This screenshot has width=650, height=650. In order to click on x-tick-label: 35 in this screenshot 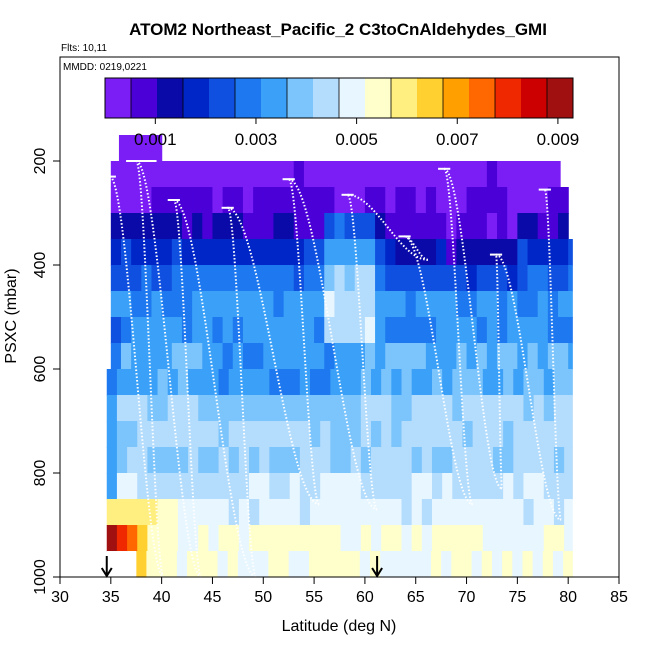, I will do `click(111, 597)`.